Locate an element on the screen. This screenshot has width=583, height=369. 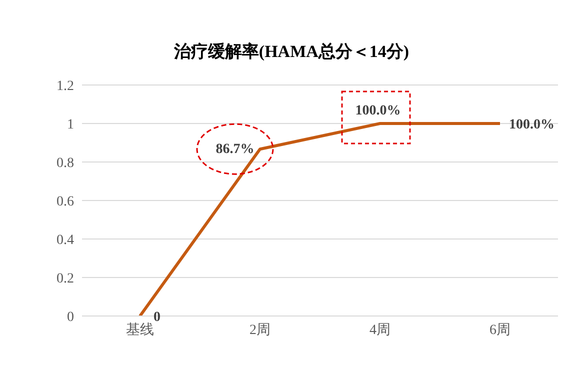
y-tick-label: 1.2 is located at coordinates (65, 86).